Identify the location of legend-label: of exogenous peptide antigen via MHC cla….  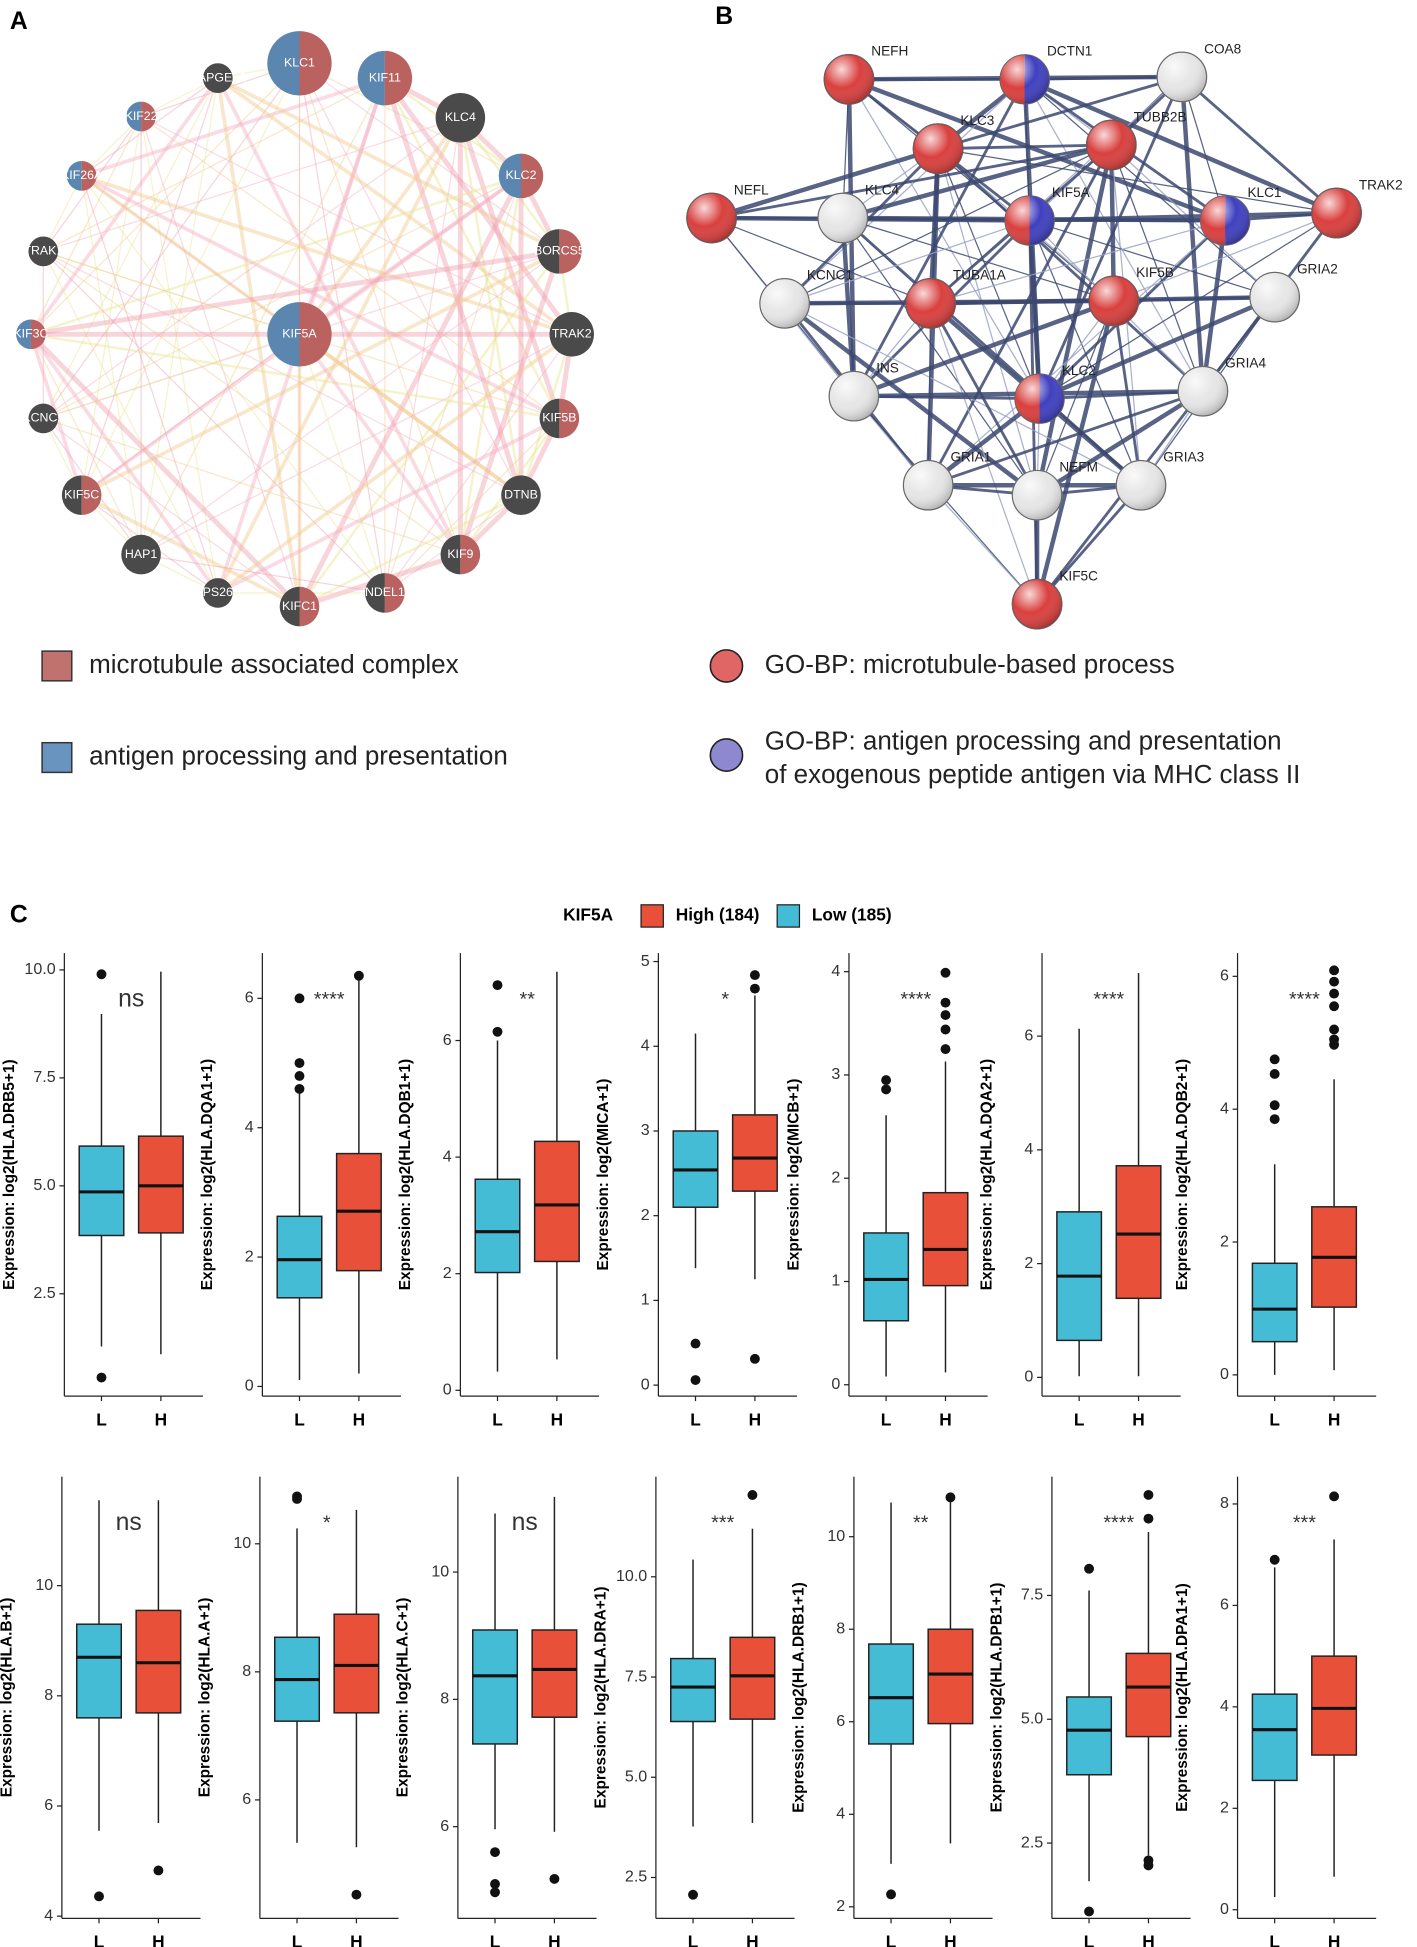
(1033, 774).